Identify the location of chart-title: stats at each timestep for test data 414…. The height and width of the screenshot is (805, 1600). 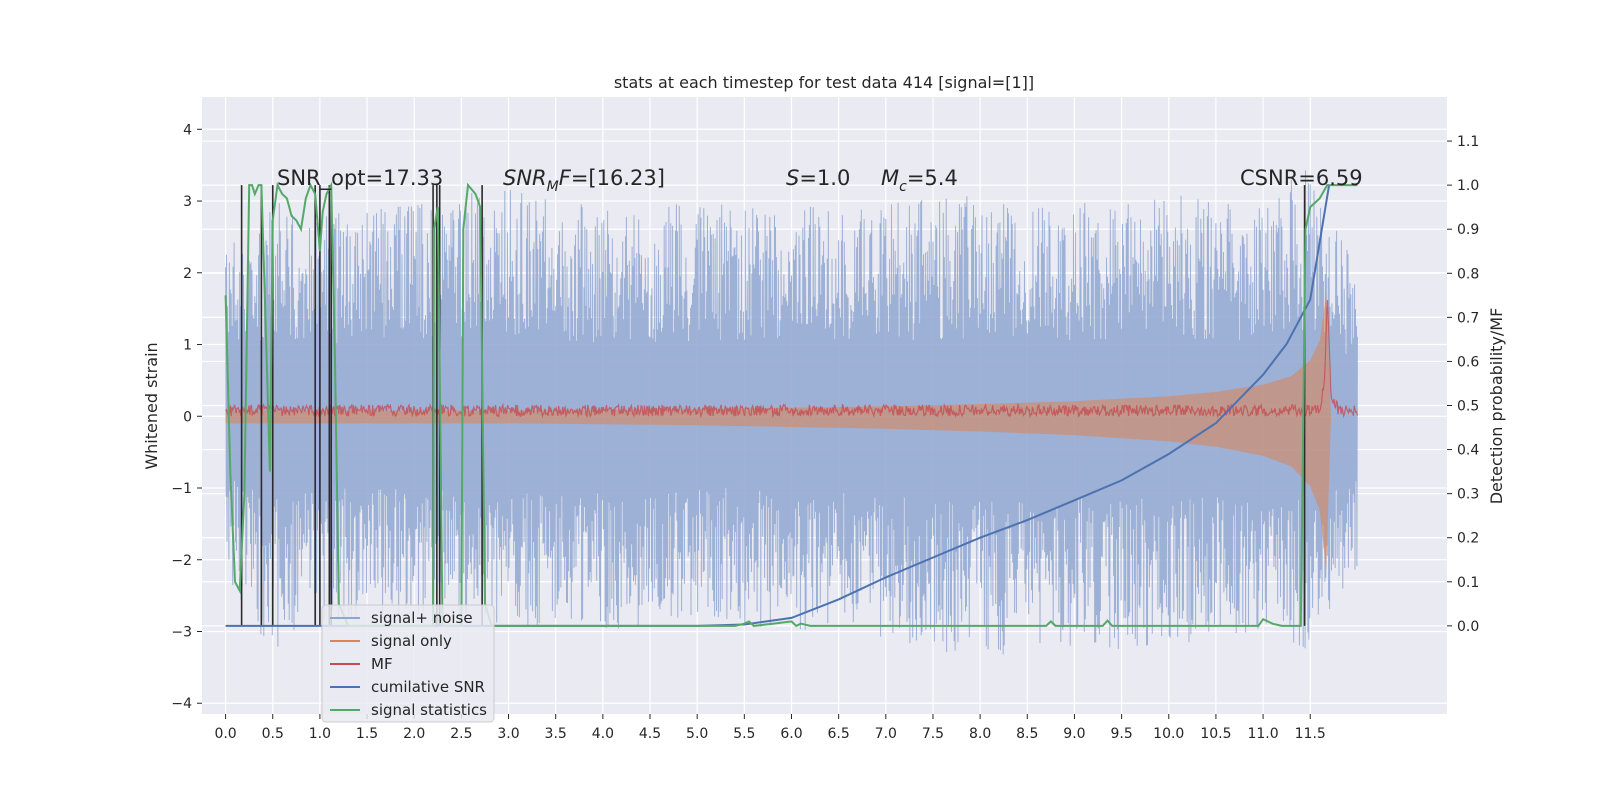
(824, 82).